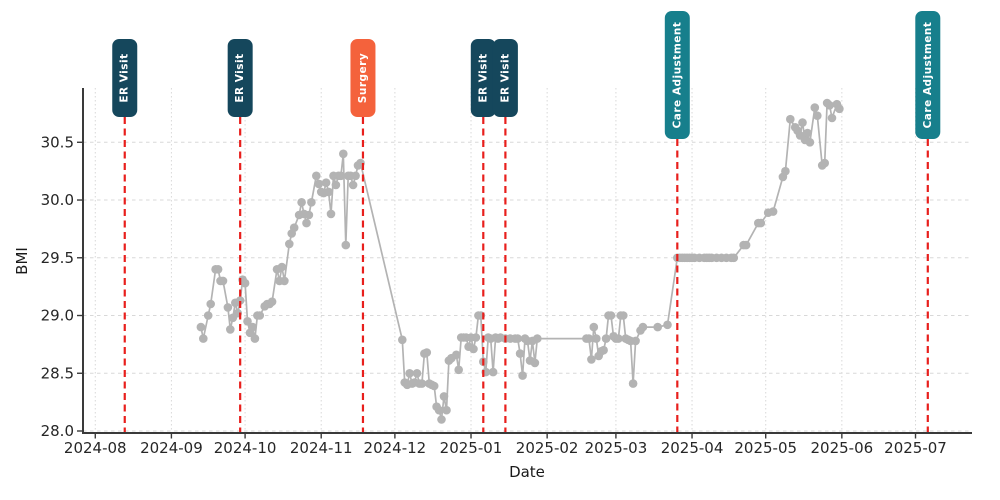  What do you see at coordinates (57, 142) in the screenshot?
I see `y-tick-label: 30.5` at bounding box center [57, 142].